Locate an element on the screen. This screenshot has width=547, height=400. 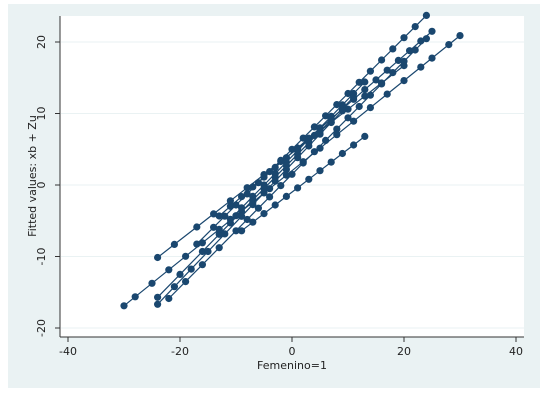
y-tick-label: -20 is located at coordinates (41, 328).